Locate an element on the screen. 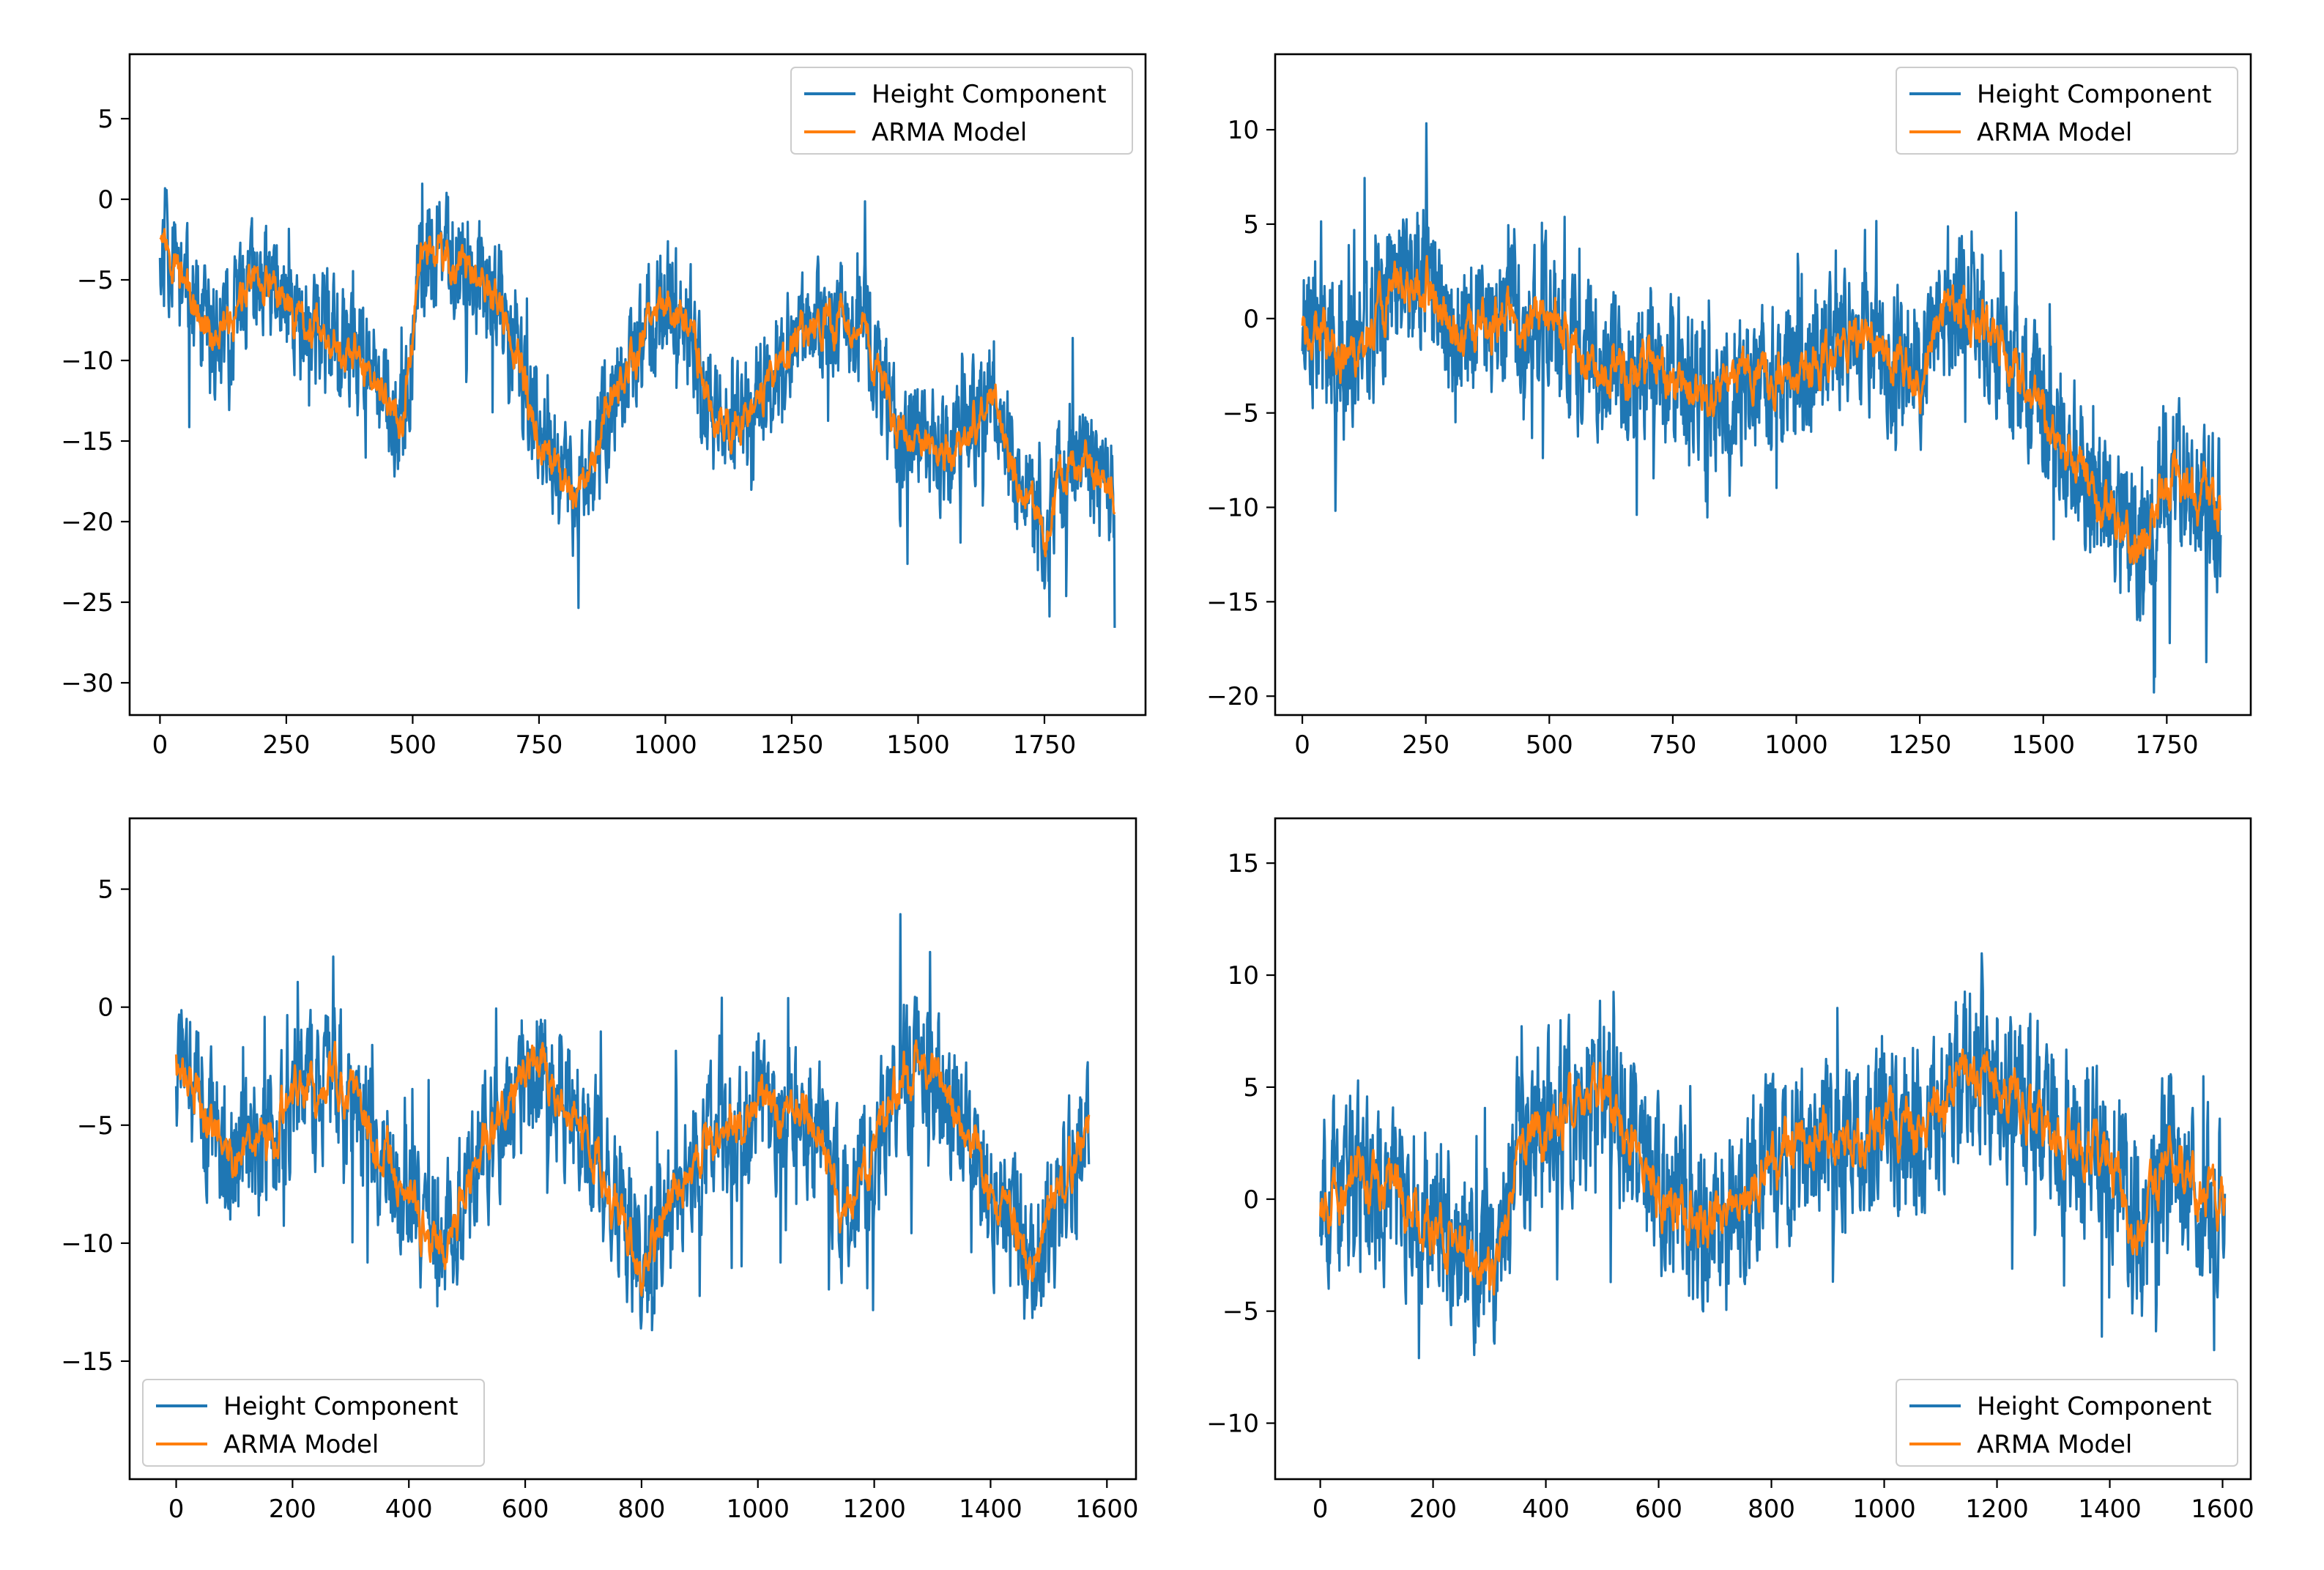 Image resolution: width=2324 pixels, height=1570 pixels. y-tick-label: 15 is located at coordinates (1243, 864).